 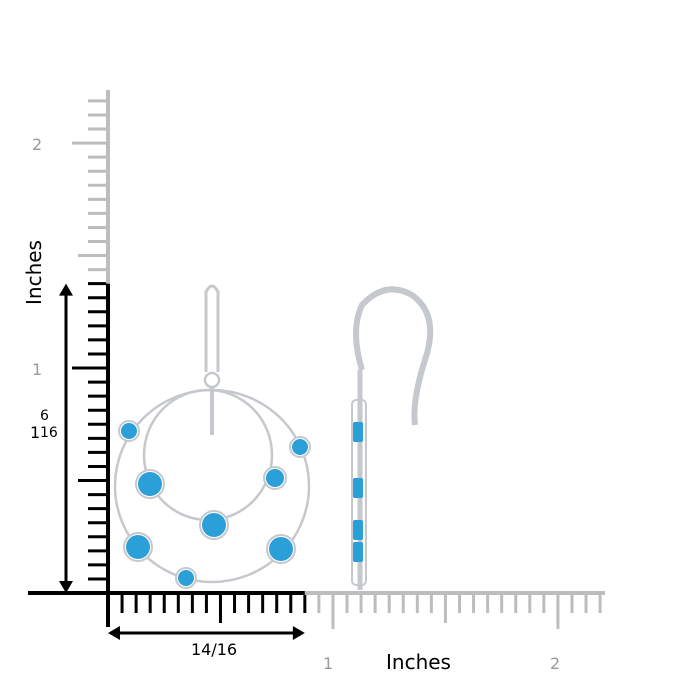 What do you see at coordinates (418, 662) in the screenshot?
I see `horizontal-unit-label: Inches` at bounding box center [418, 662].